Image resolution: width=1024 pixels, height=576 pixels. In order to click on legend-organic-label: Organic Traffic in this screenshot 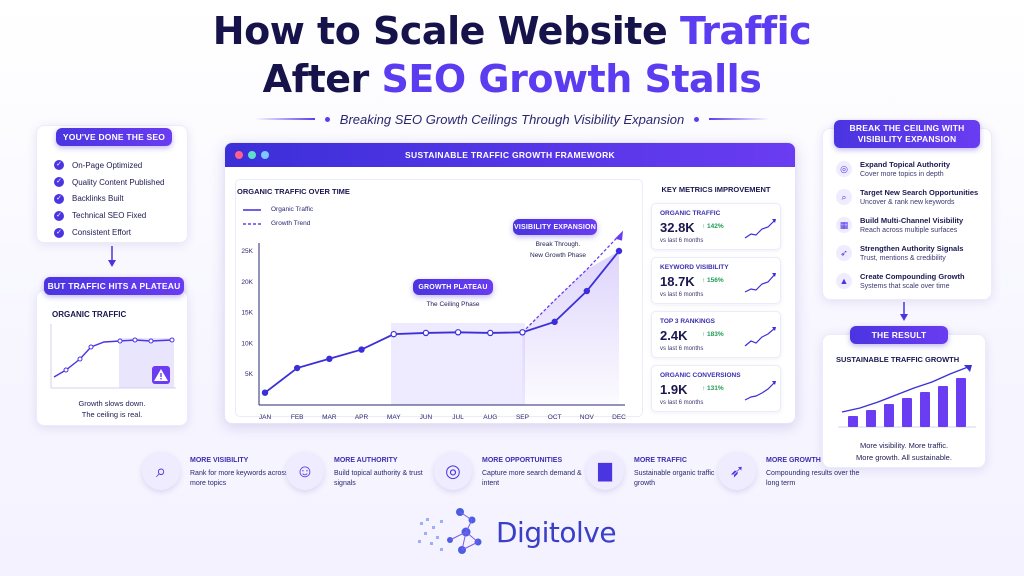, I will do `click(292, 209)`.